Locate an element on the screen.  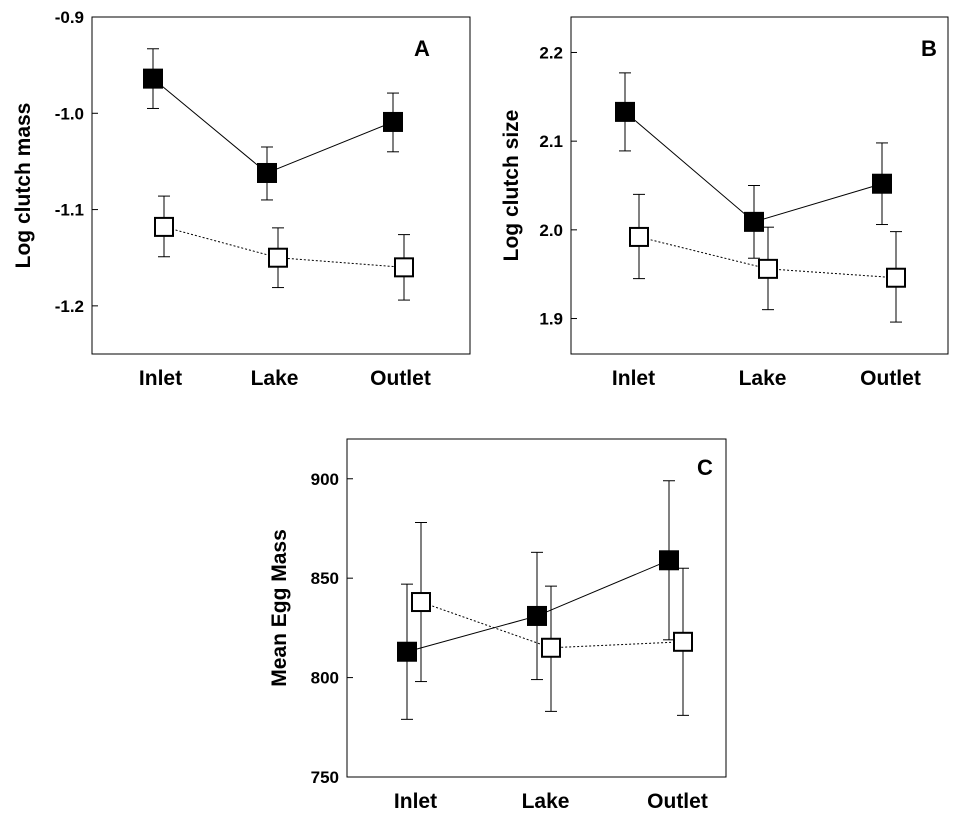
panel-letter: B is located at coordinates (929, 48).